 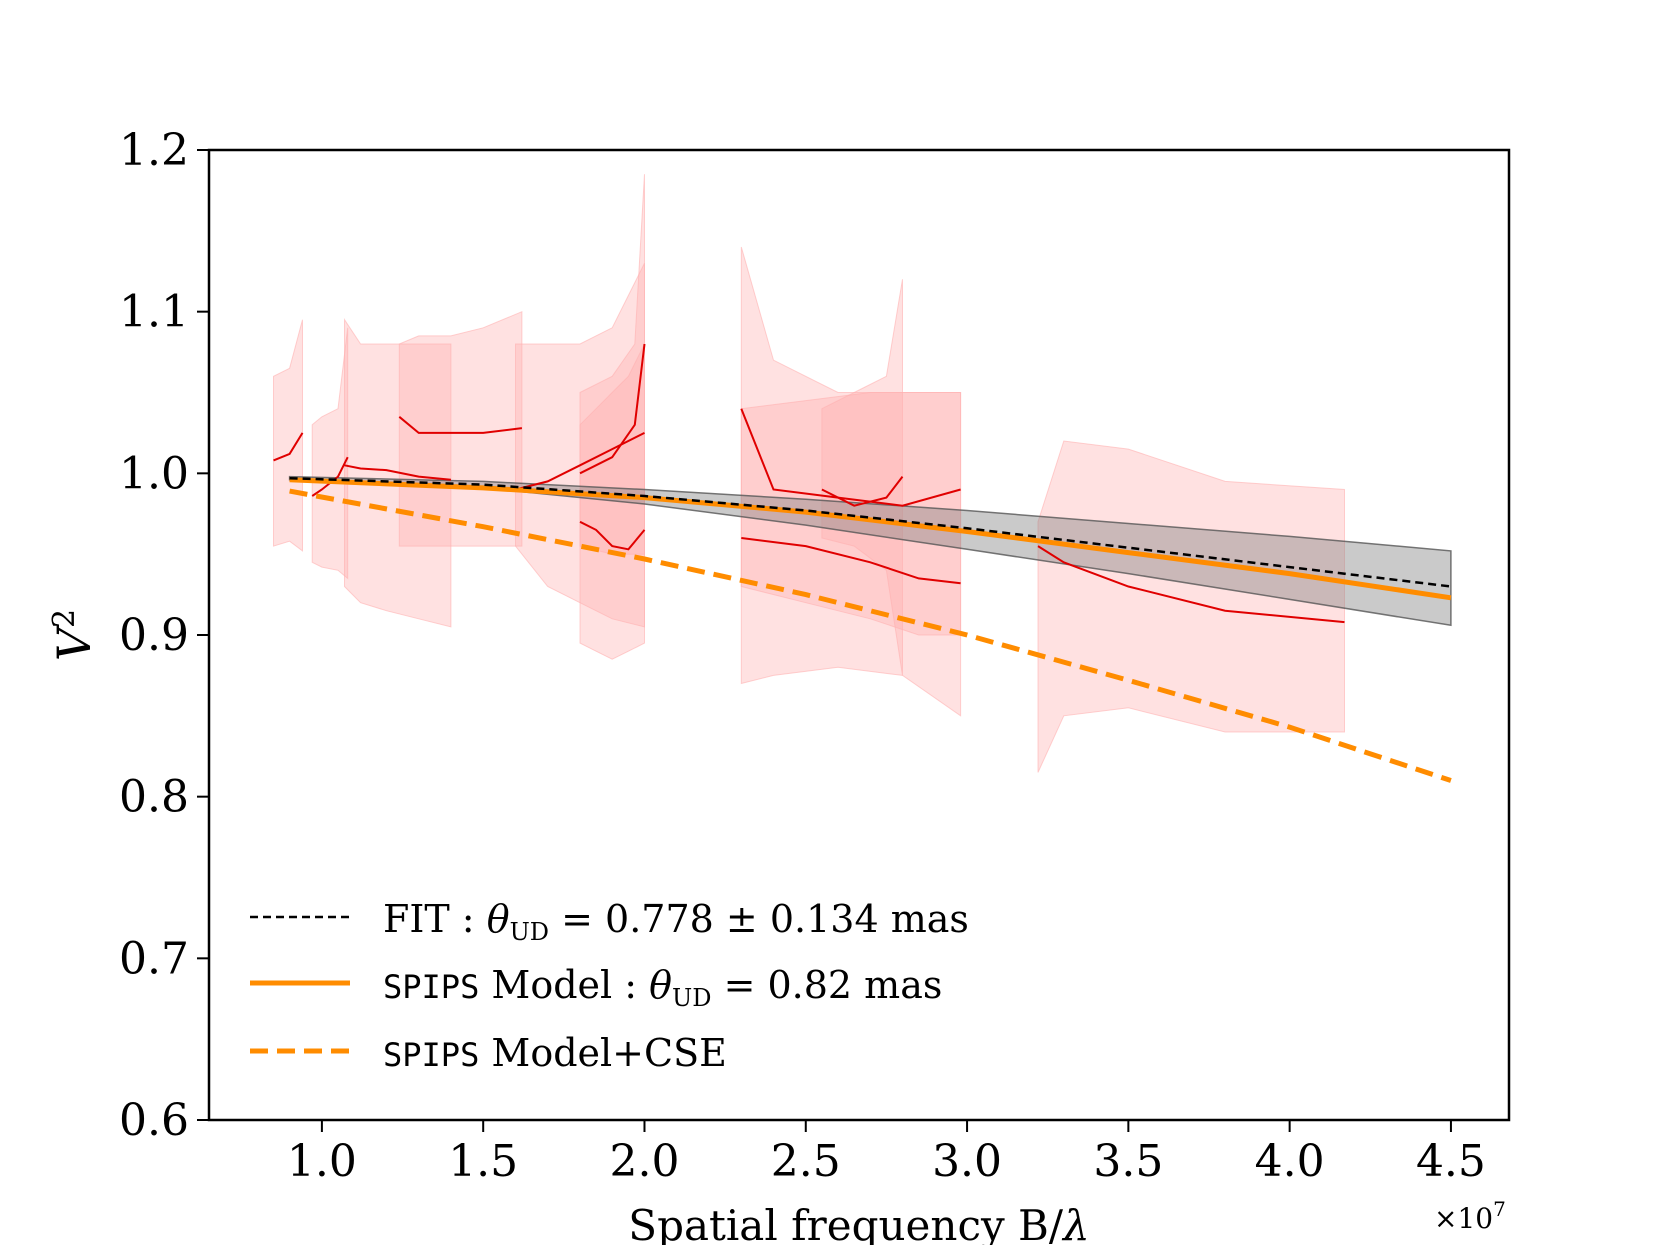 What do you see at coordinates (691, 998) in the screenshot?
I see `legend-model-theta-sub: UD` at bounding box center [691, 998].